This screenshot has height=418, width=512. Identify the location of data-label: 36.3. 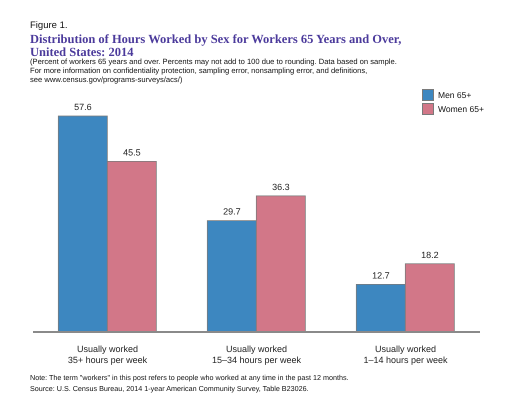
(281, 187).